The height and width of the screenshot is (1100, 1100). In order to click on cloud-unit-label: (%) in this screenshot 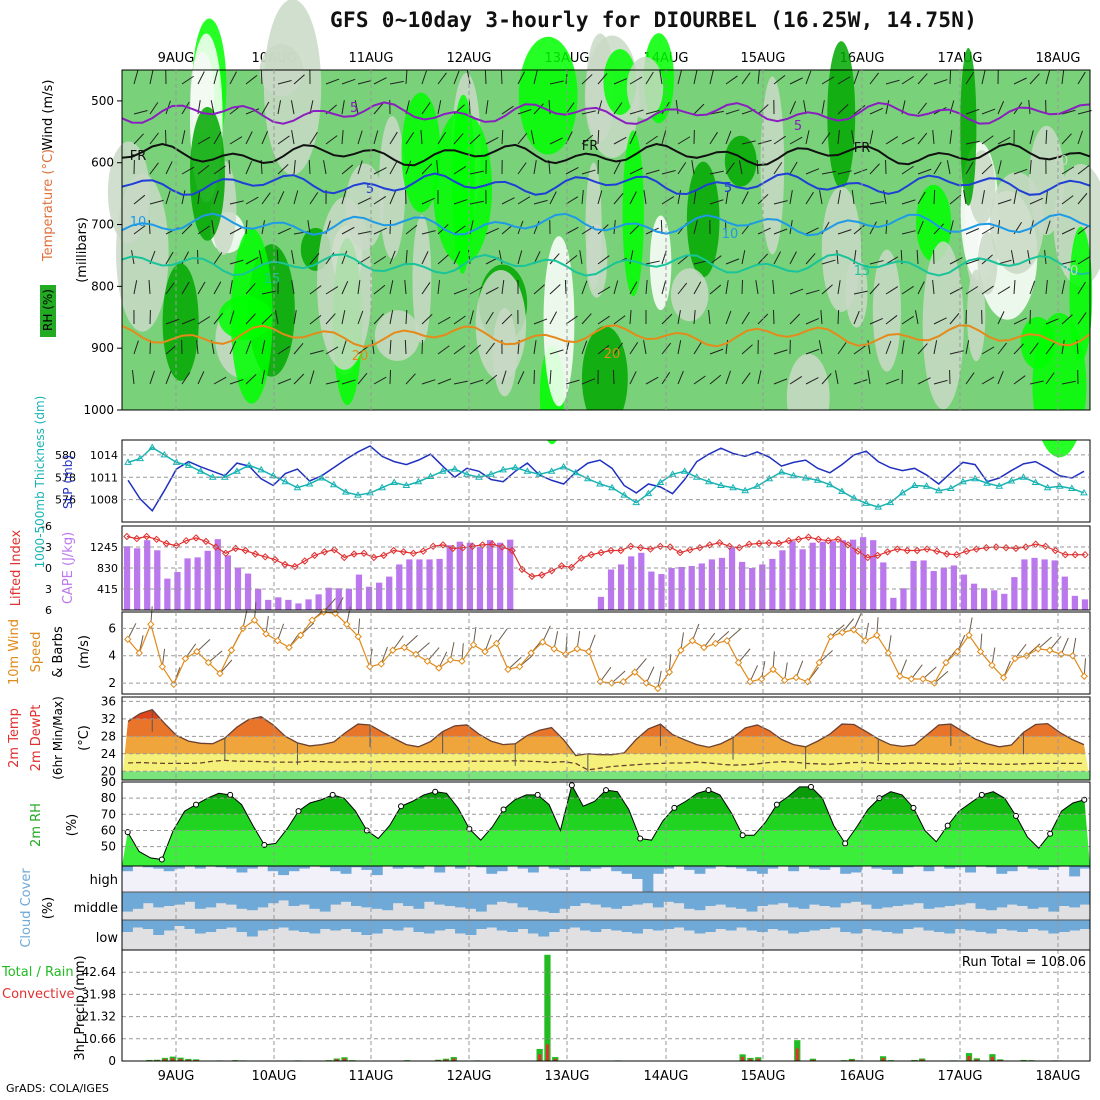, I will do `click(48, 908)`.